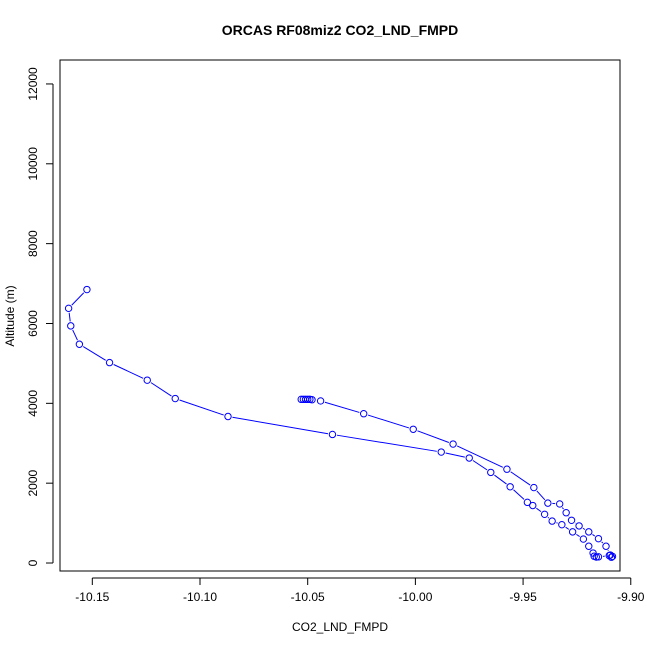 The width and height of the screenshot is (650, 650). What do you see at coordinates (33, 84) in the screenshot?
I see `y-tick-label: 12000` at bounding box center [33, 84].